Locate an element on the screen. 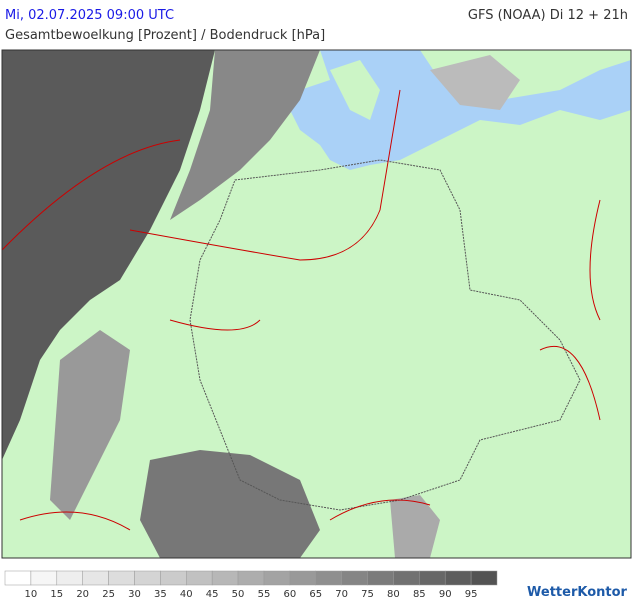 This screenshot has height=604, width=633. legend-label: 35 is located at coordinates (160, 594).